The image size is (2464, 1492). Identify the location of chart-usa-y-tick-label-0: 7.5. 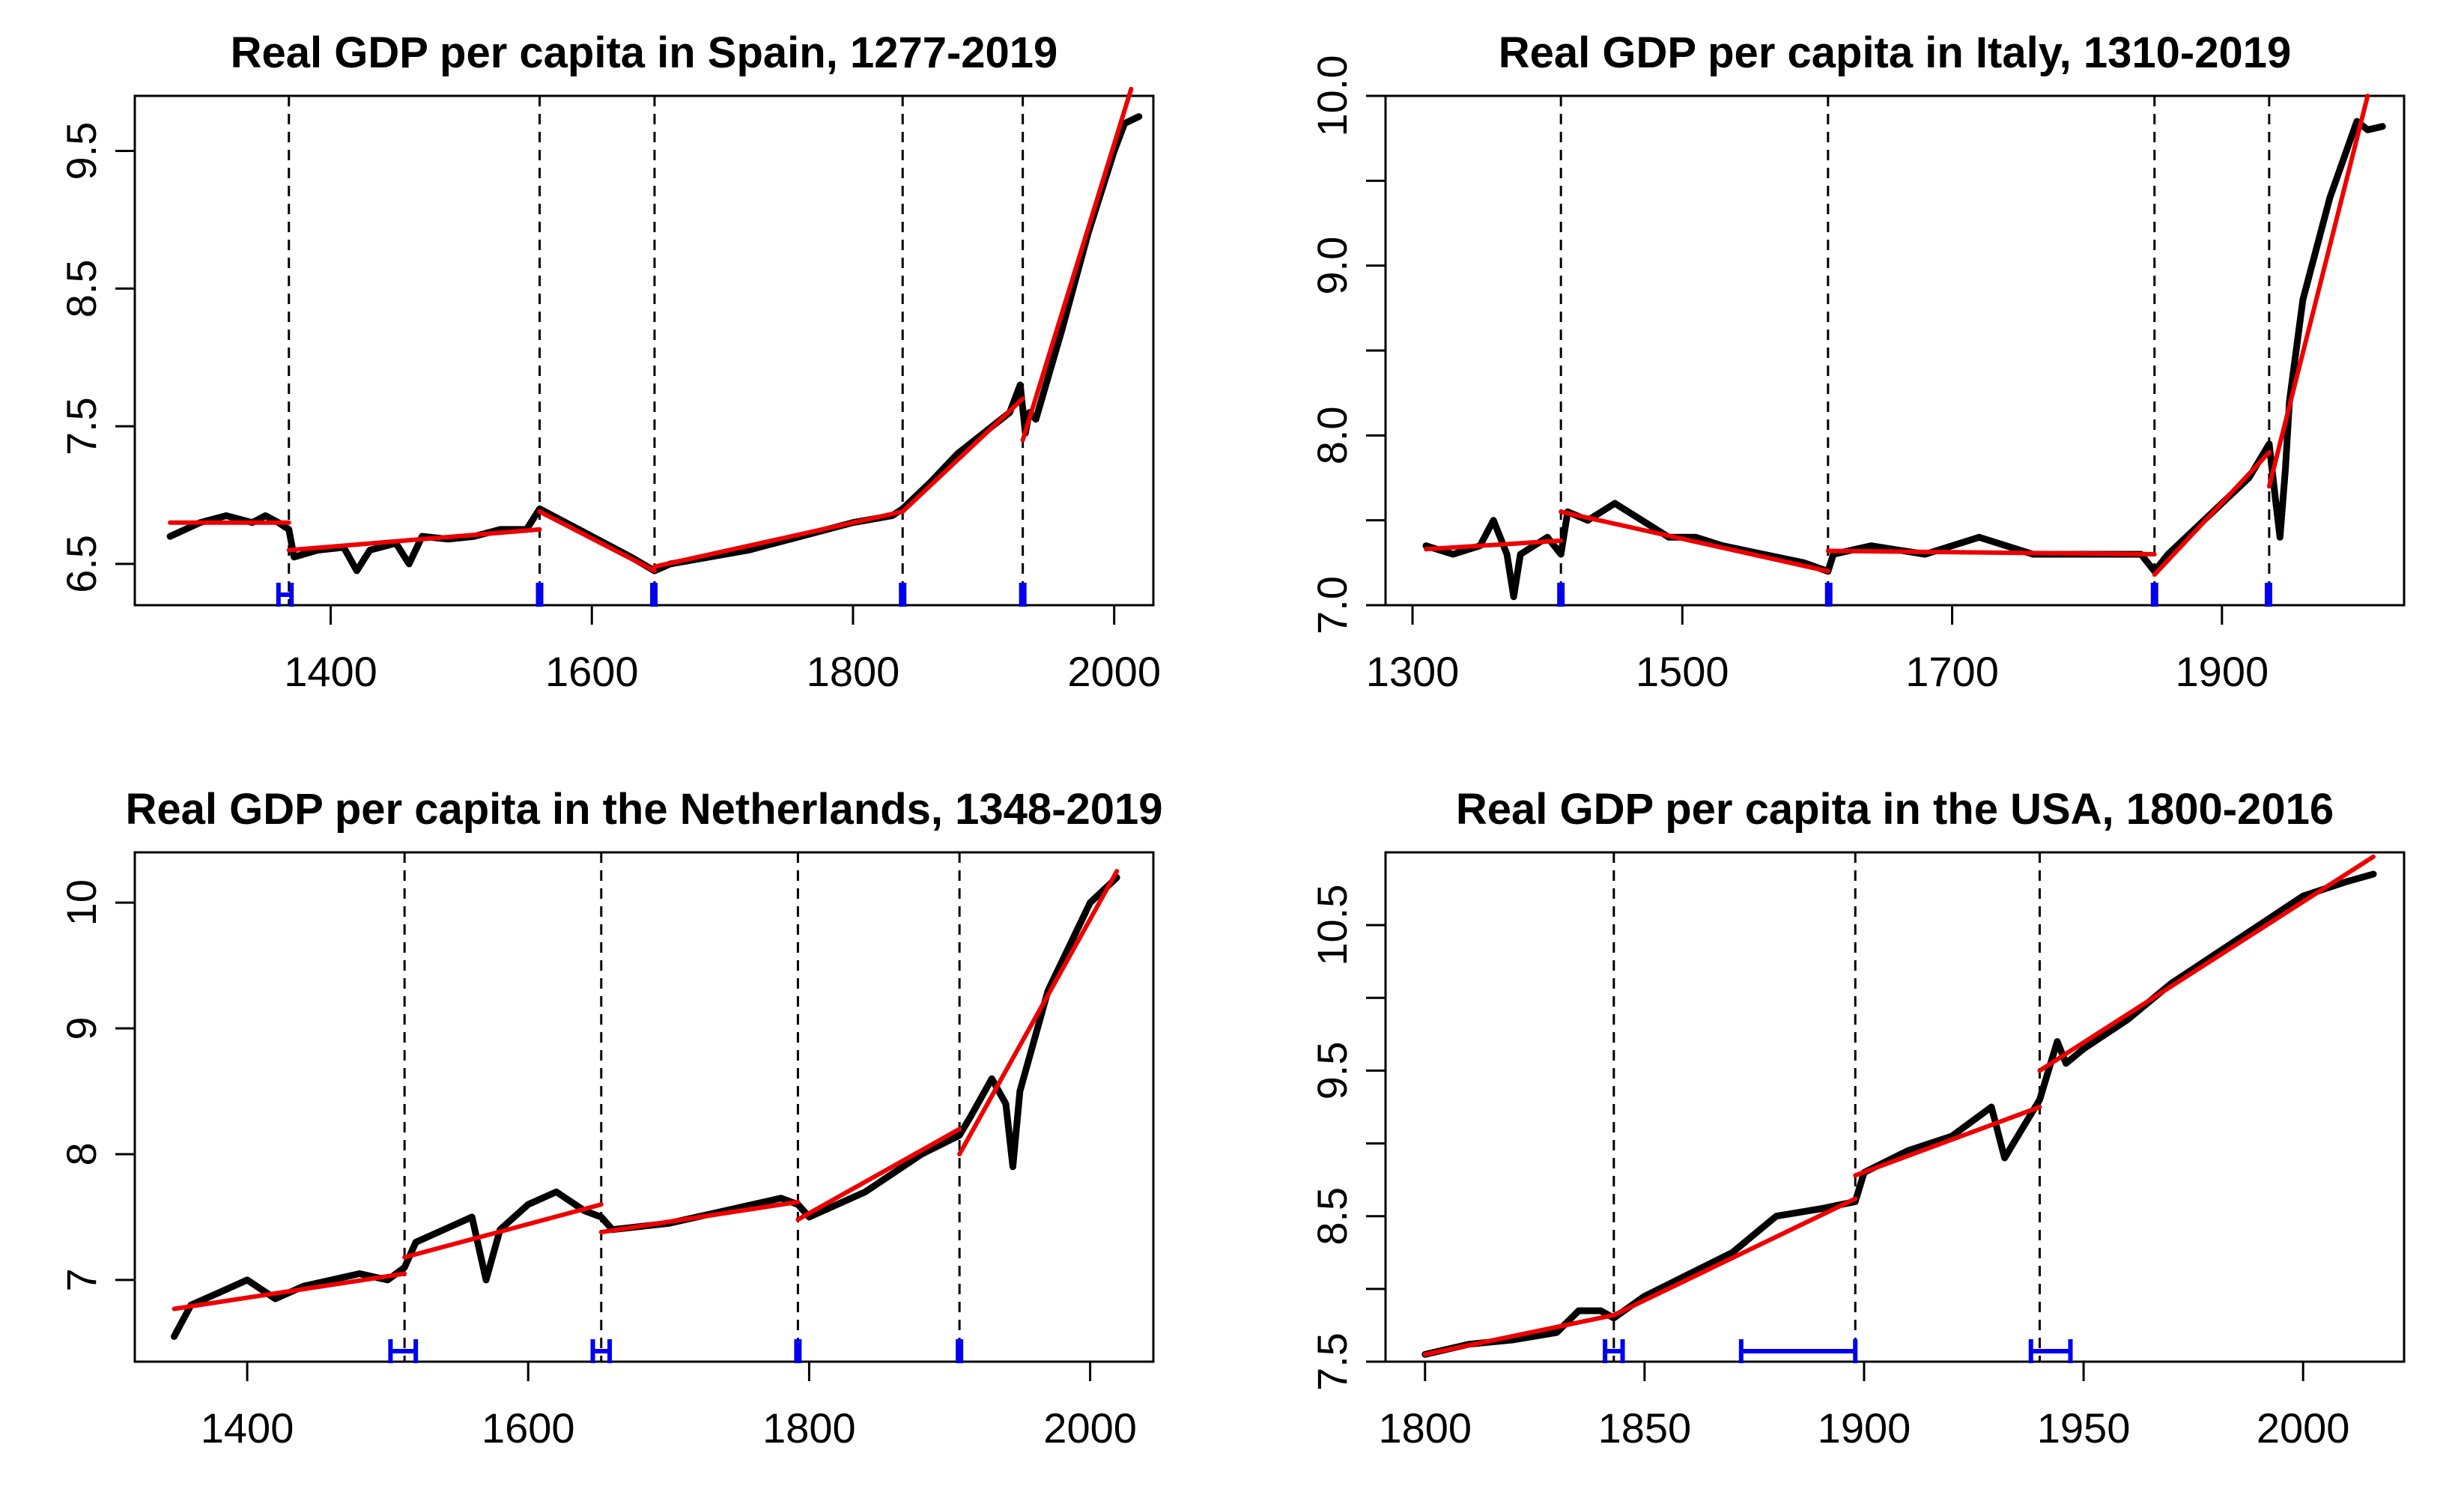
(1332, 1361).